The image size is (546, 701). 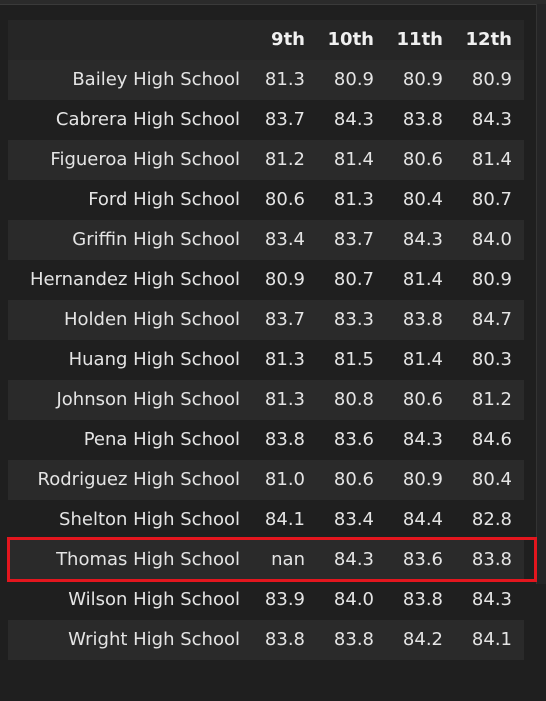 I want to click on table-cell: 84.4, so click(x=422, y=519).